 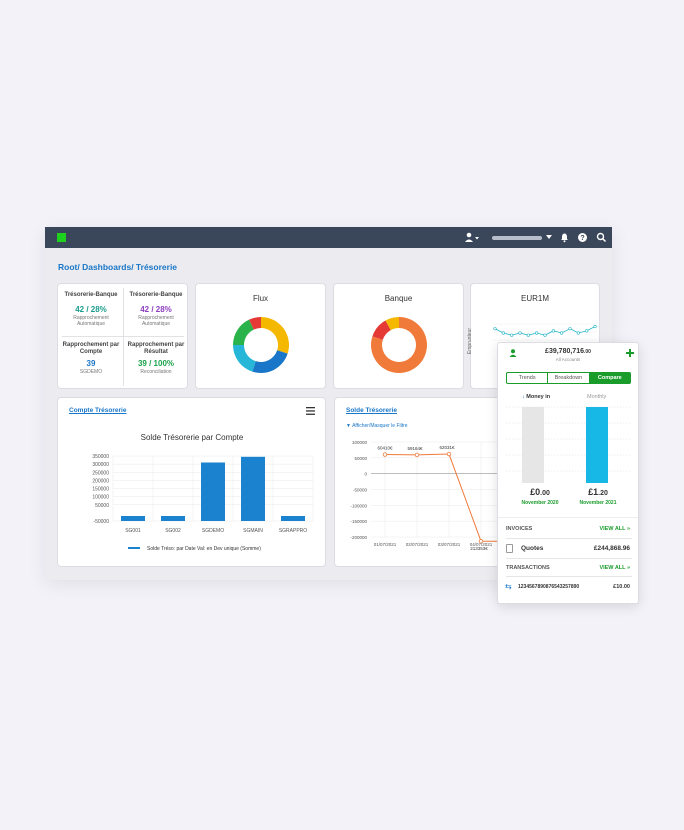 I want to click on compare-bar-chart, so click(x=569, y=444).